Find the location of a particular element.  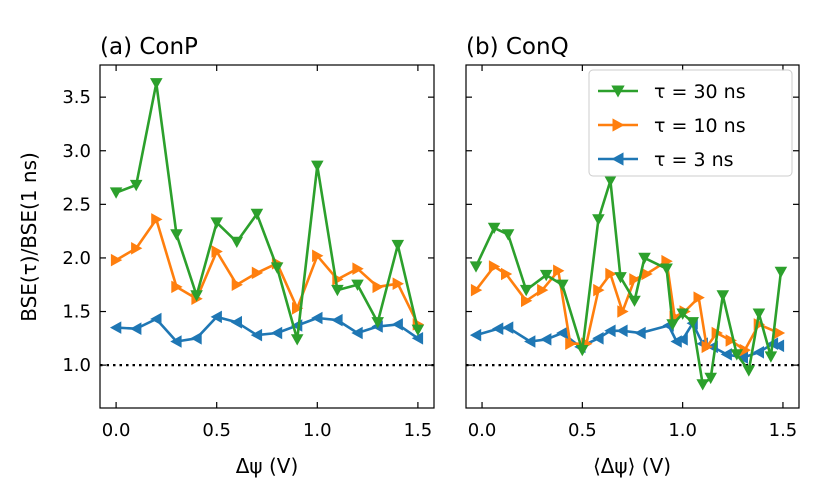

legend-entry: τ = 3 ns is located at coordinates (666, 160).